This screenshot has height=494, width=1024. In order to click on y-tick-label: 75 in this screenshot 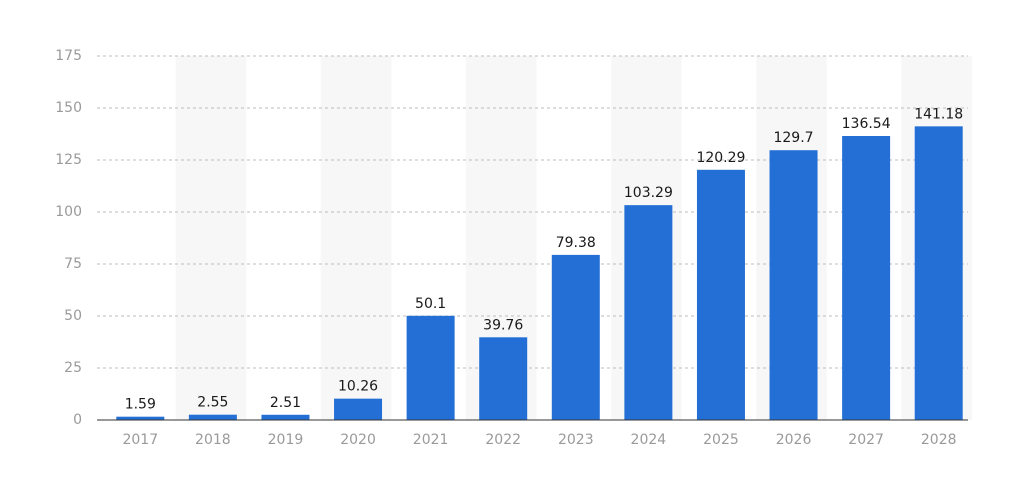, I will do `click(73, 264)`.